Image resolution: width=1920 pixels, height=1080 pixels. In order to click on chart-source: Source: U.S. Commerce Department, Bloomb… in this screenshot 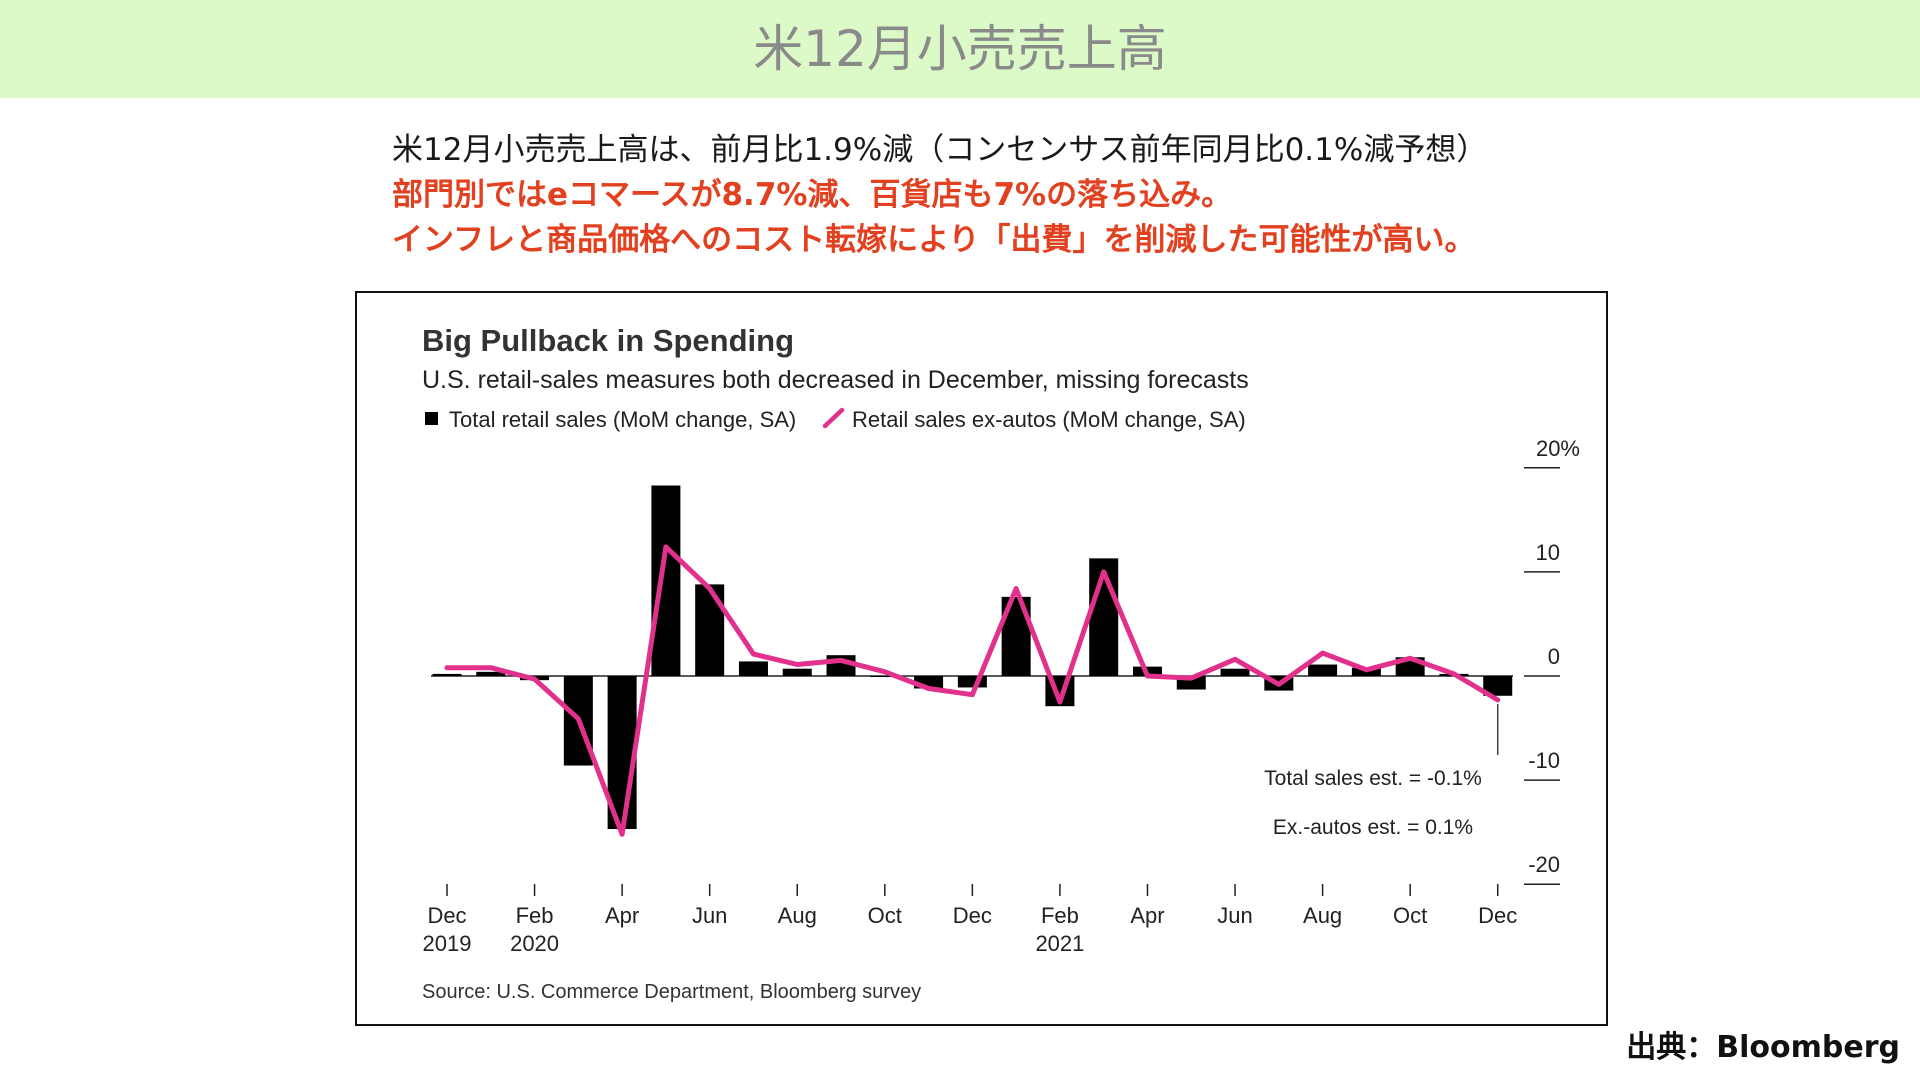, I will do `click(671, 992)`.